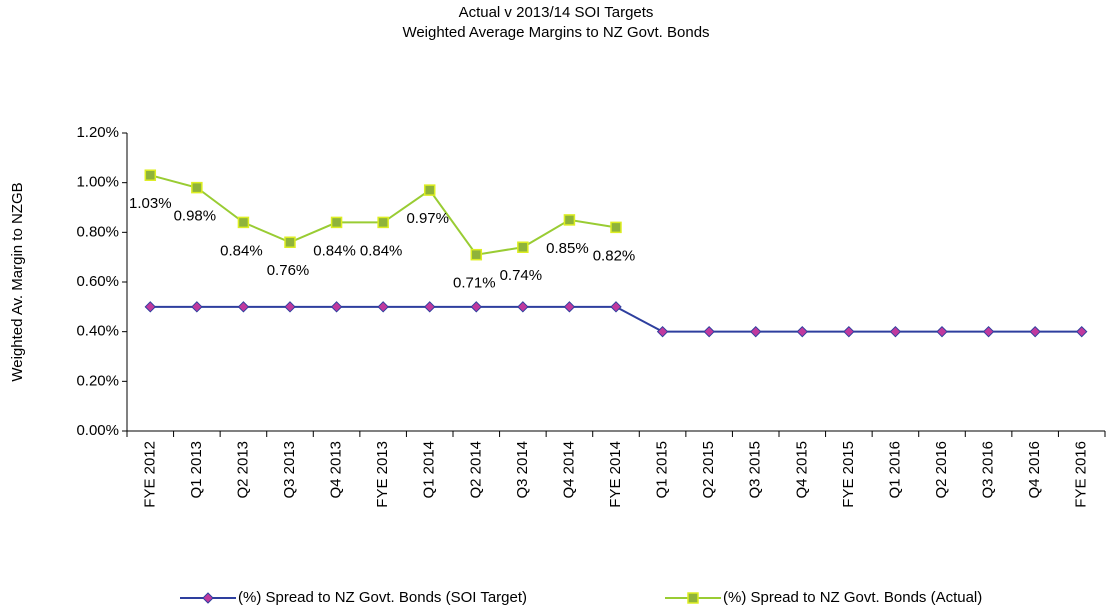 This screenshot has width=1114, height=613. What do you see at coordinates (242, 470) in the screenshot?
I see `x-tick-label: Q2 2013` at bounding box center [242, 470].